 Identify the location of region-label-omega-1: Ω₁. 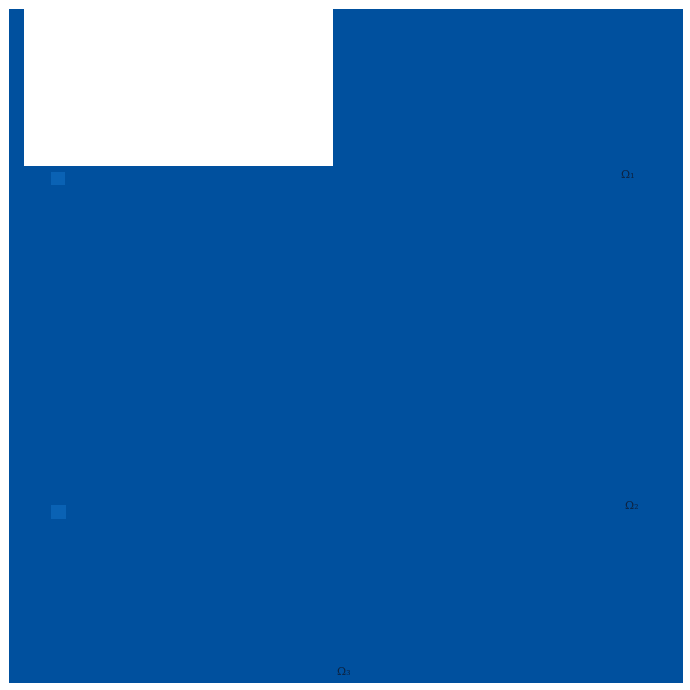
(628, 174).